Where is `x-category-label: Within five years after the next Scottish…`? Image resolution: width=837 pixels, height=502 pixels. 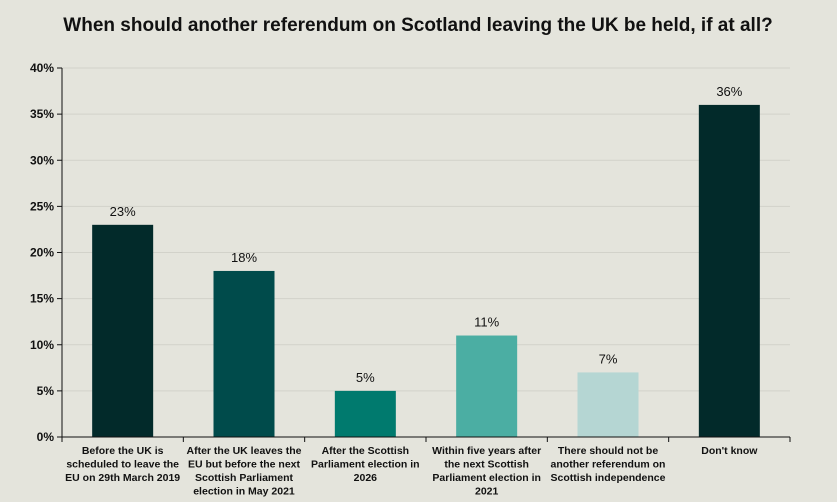 x-category-label: Within five years after the next Scottish… is located at coordinates (486, 471).